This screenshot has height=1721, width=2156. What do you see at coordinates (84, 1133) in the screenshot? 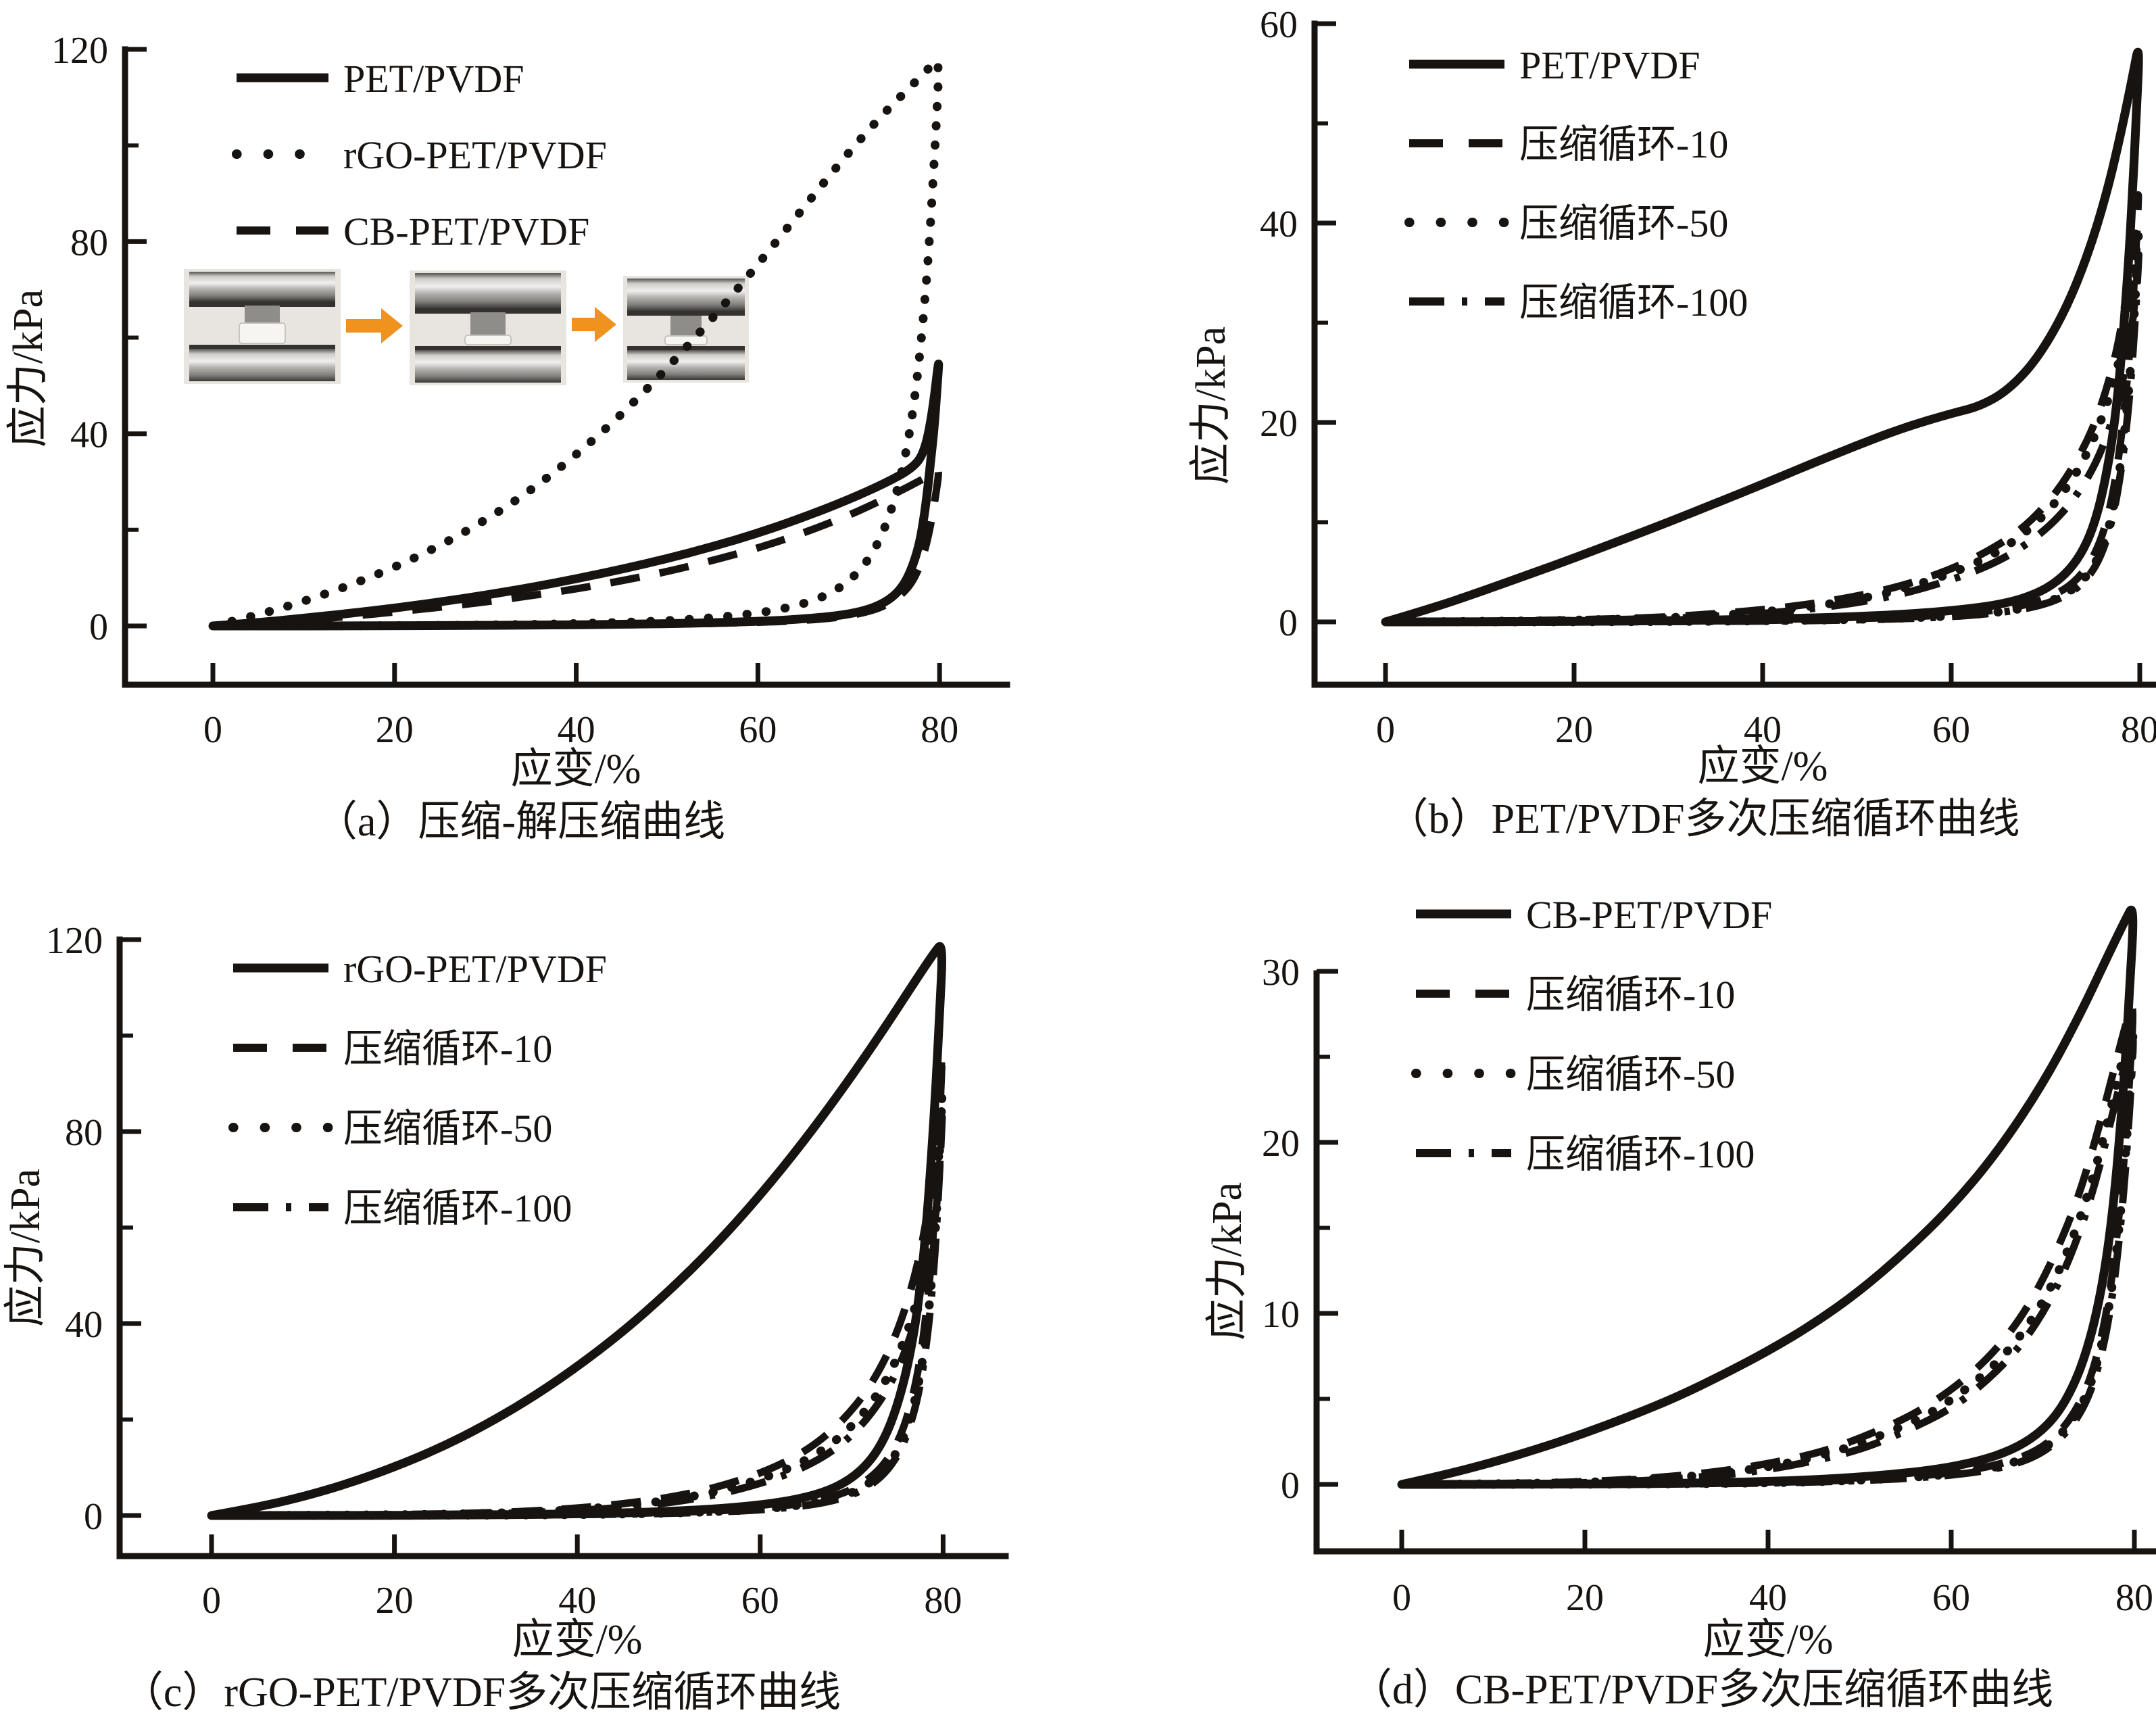
I see `panel-c-ytick-label-80: 80` at bounding box center [84, 1133].